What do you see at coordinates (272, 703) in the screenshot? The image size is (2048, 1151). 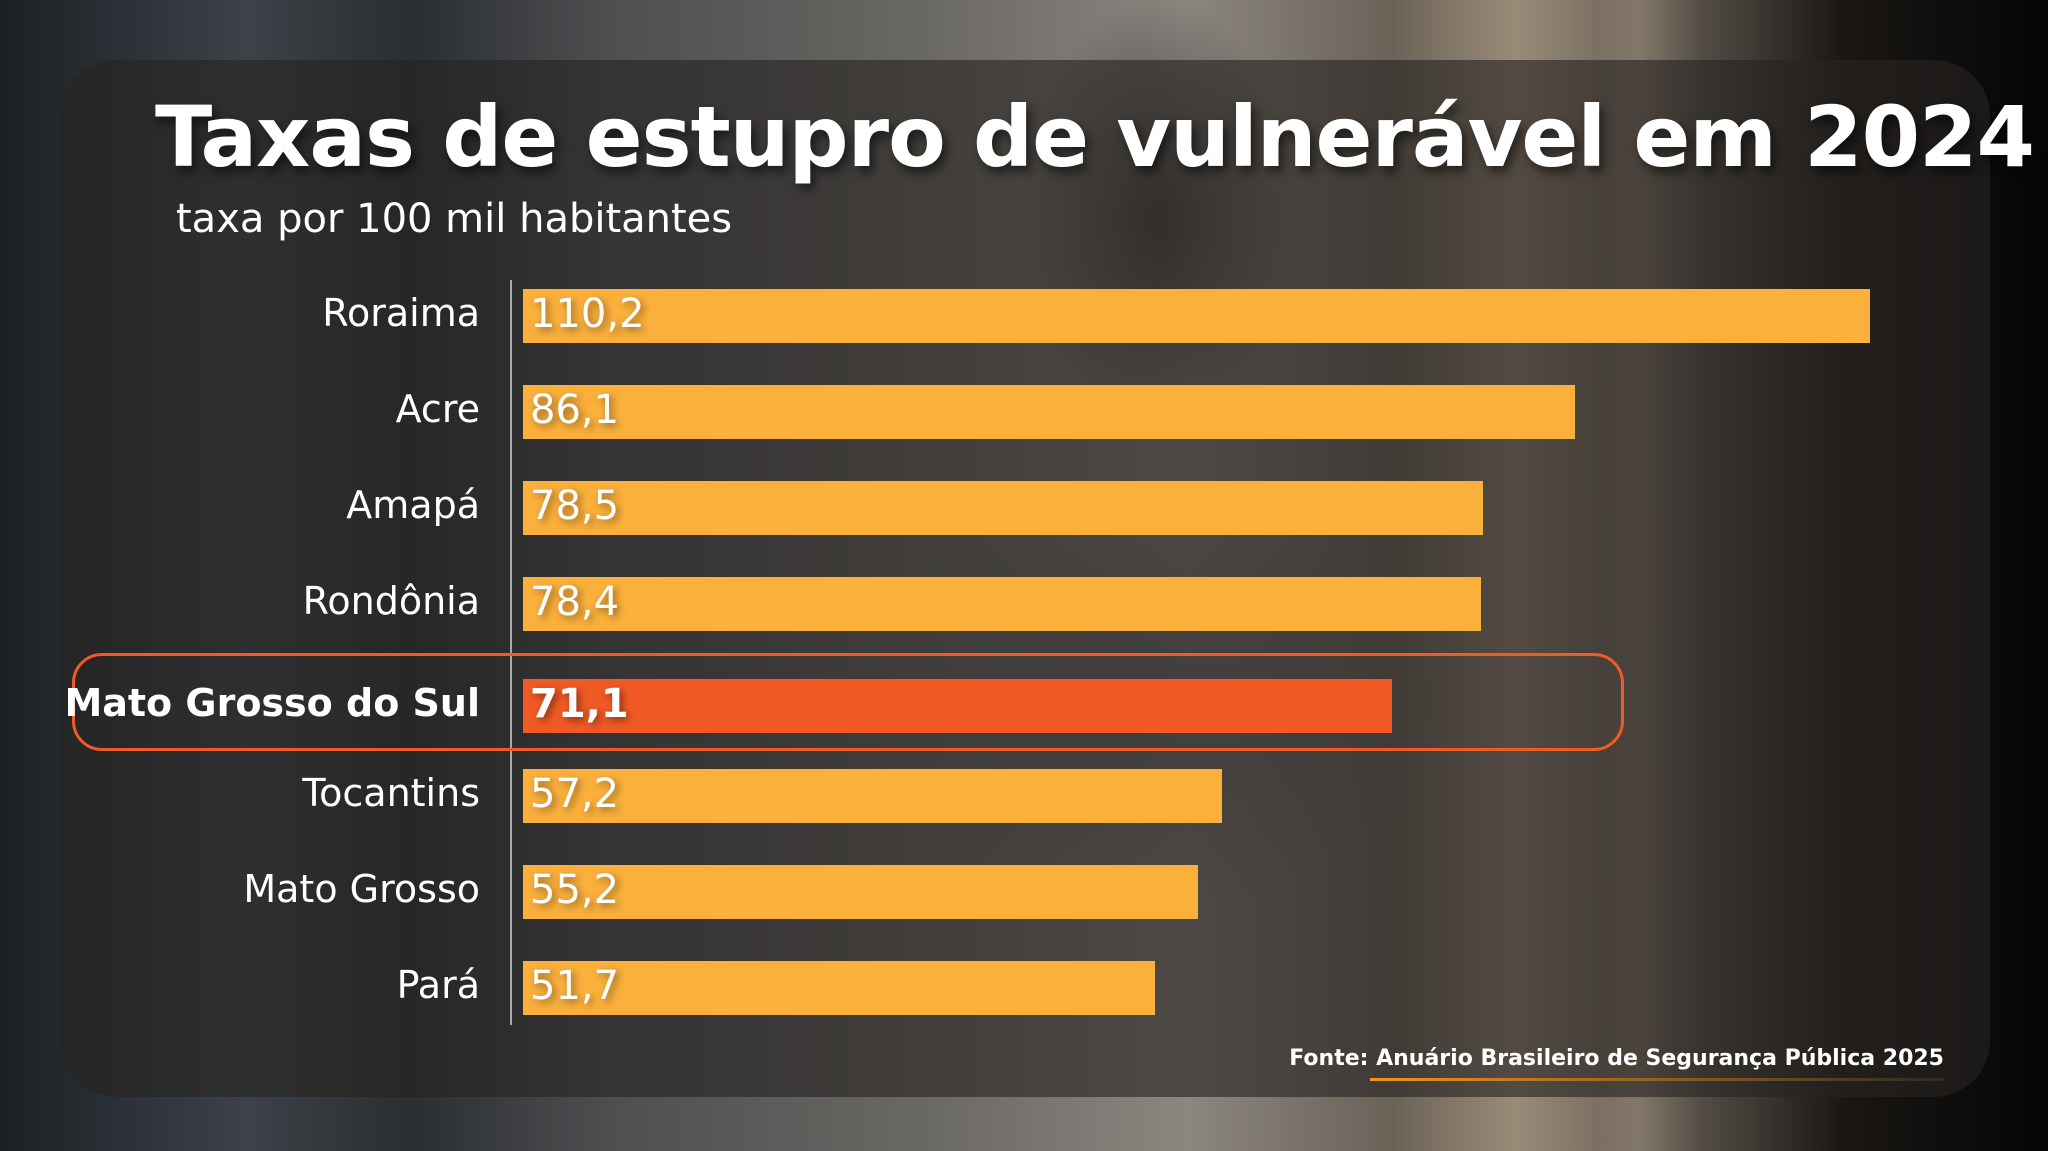 I see `category-label: Mato Grosso do Sul` at bounding box center [272, 703].